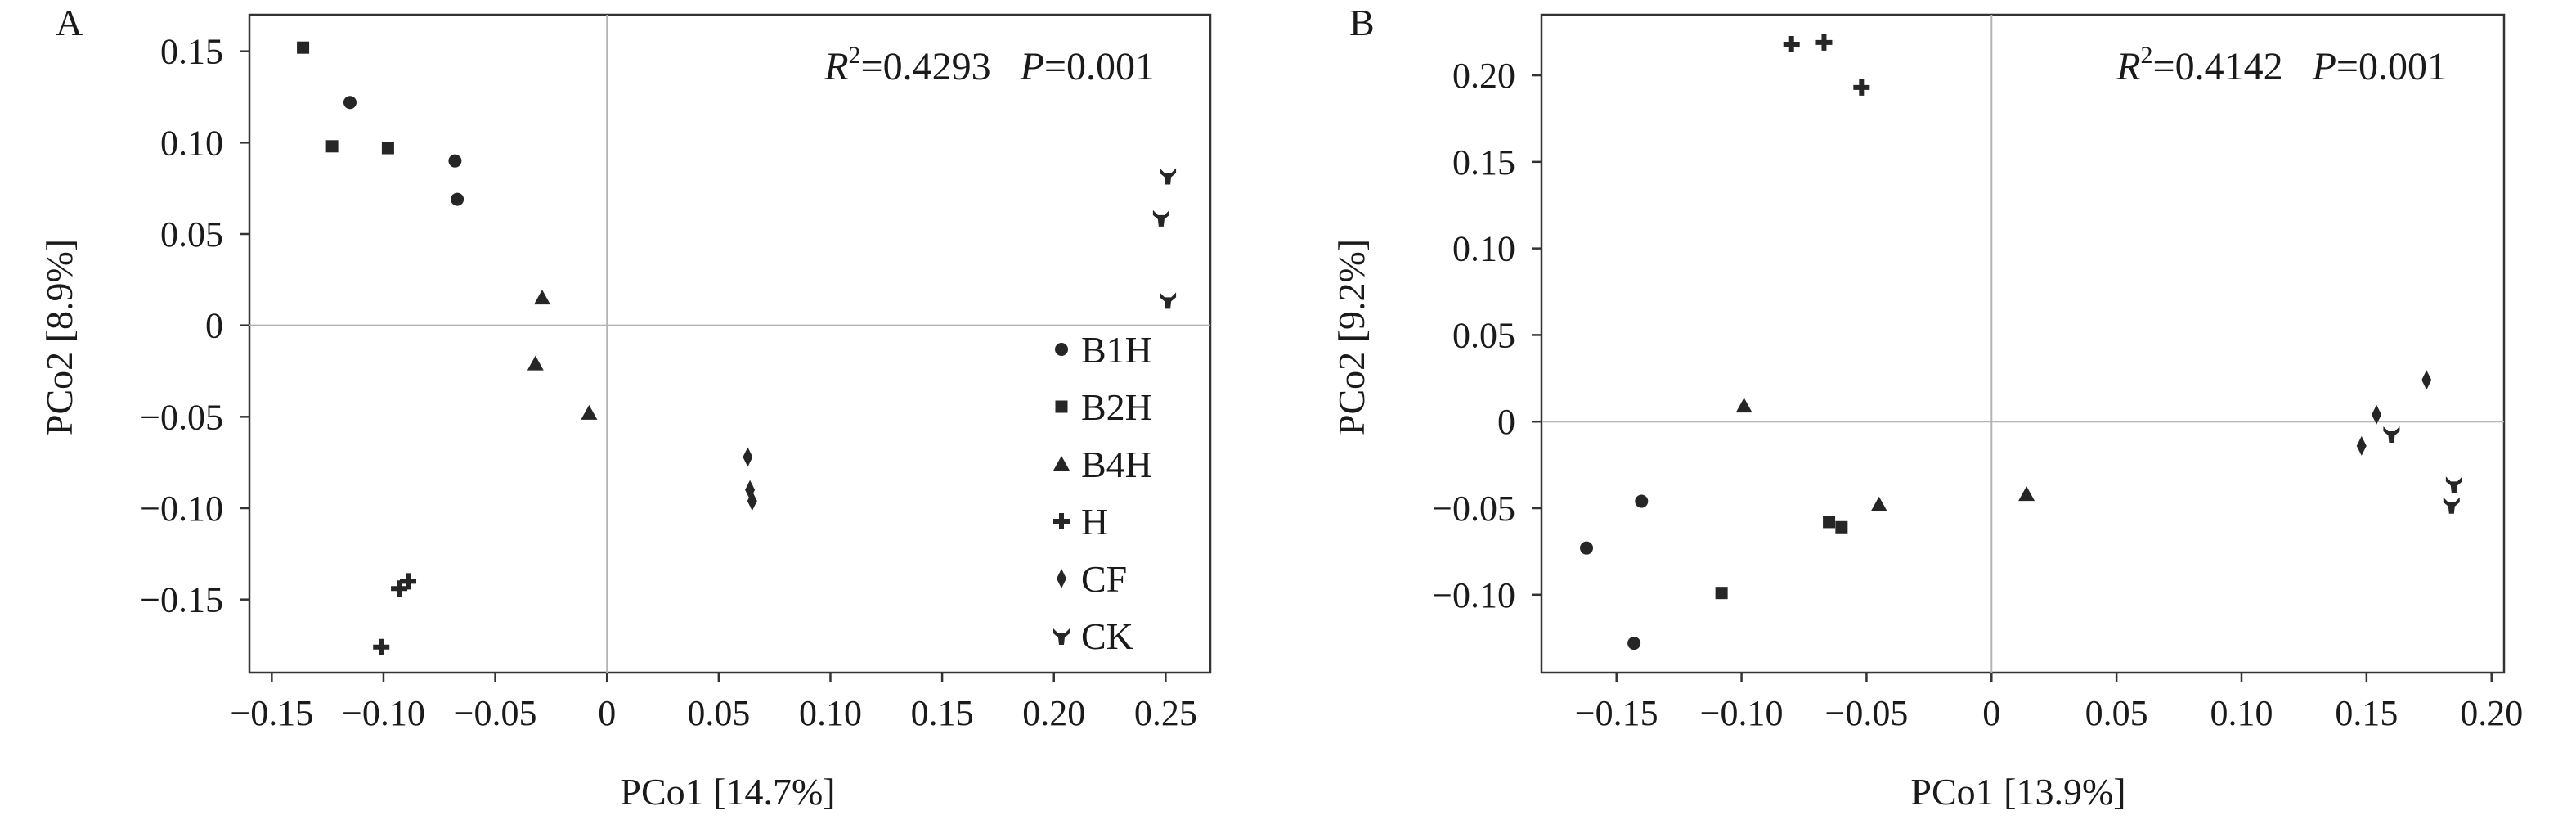 This screenshot has width=2576, height=824. Describe the element at coordinates (1116, 350) in the screenshot. I see `legend-label: B1H` at that location.